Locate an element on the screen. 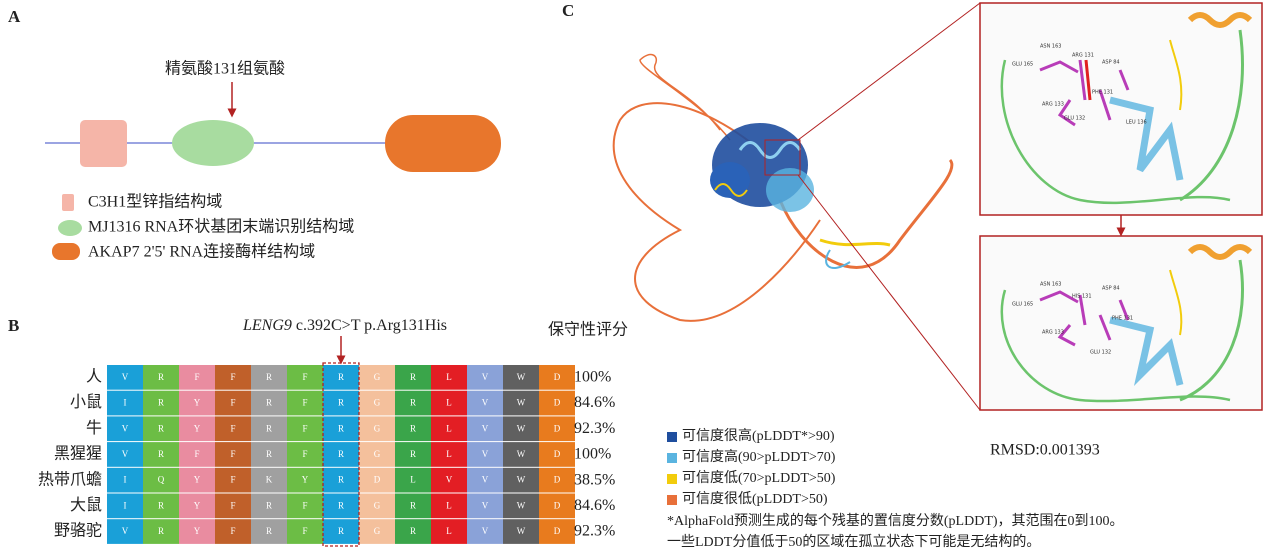  score: 38.5% is located at coordinates (594, 479).